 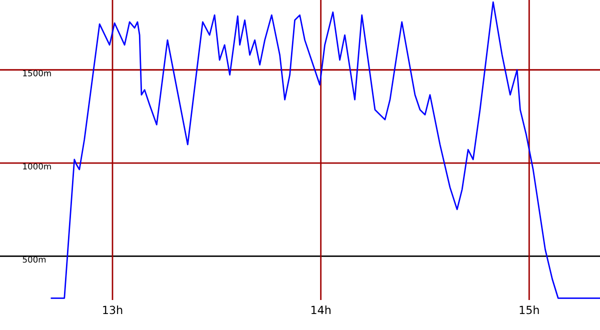 What do you see at coordinates (37, 166) in the screenshot?
I see `y-tick-label: 1000m` at bounding box center [37, 166].